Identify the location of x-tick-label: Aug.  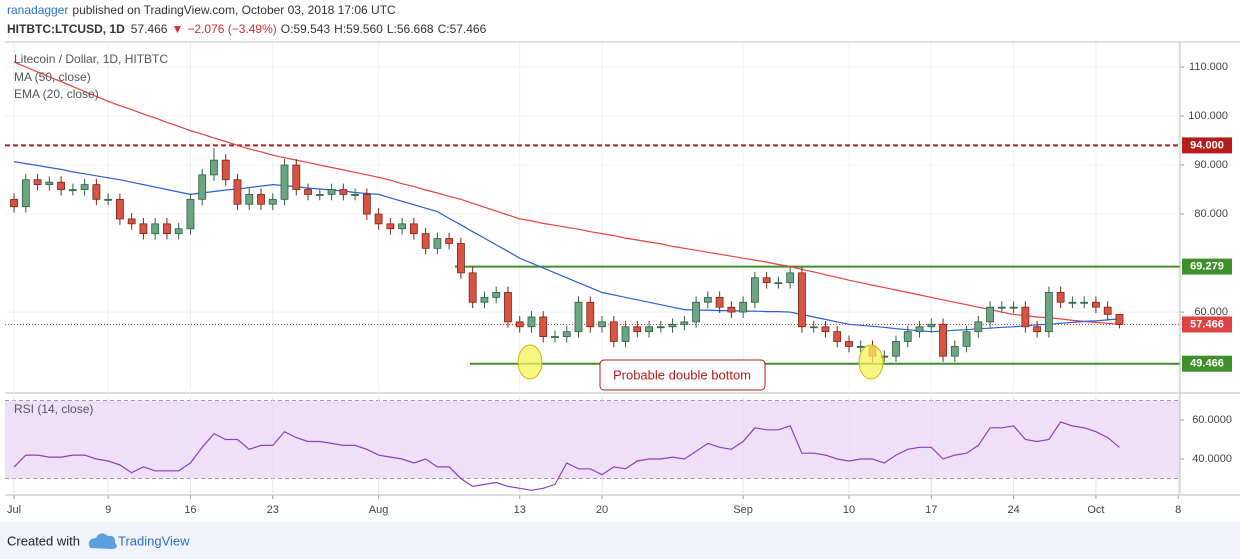
(379, 510).